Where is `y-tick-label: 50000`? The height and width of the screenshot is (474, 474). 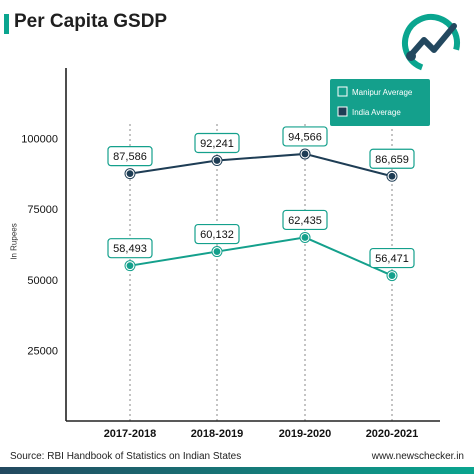
y-tick-label: 50000 is located at coordinates (42, 281).